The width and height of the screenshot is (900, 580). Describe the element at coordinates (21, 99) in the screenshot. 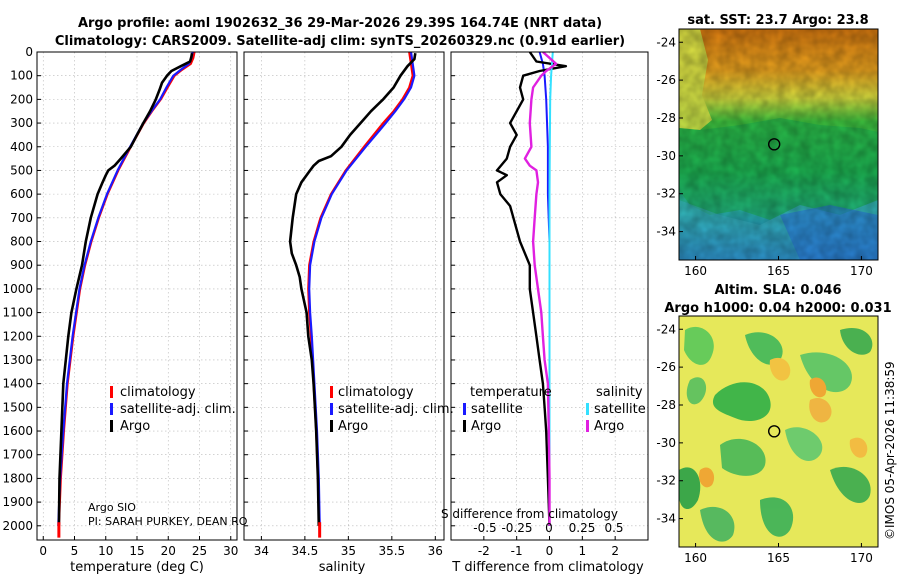

I see `depth-label-200: 200` at that location.